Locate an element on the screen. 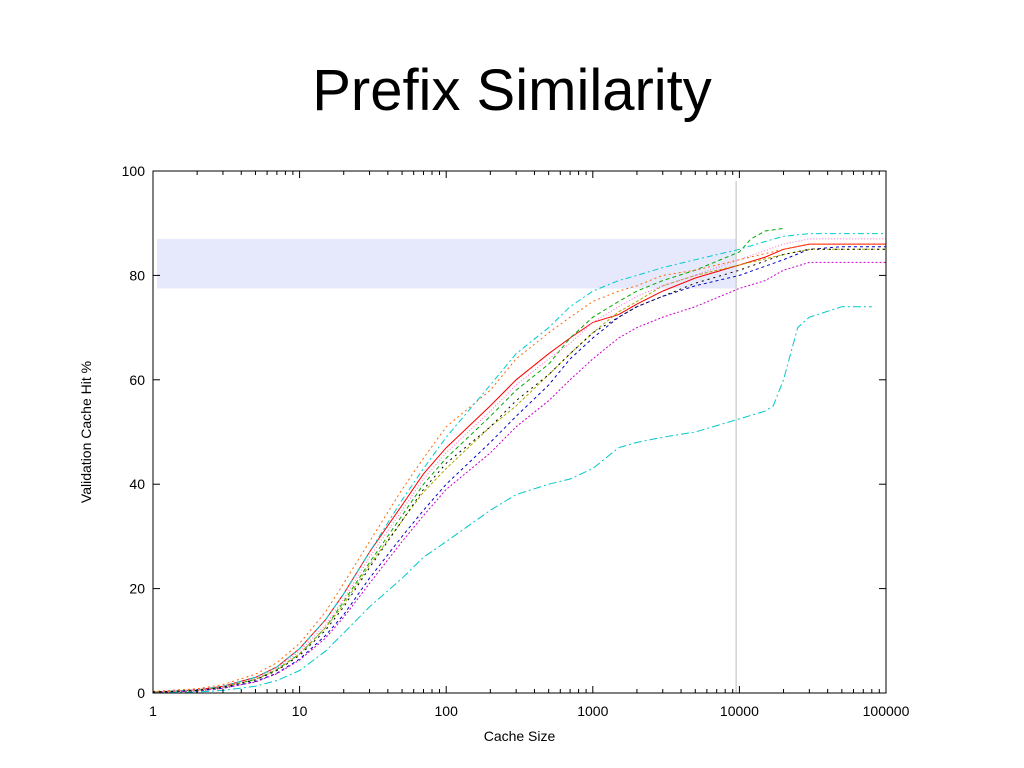 The image size is (1024, 768). x-tick-label: 1 is located at coordinates (153, 711).